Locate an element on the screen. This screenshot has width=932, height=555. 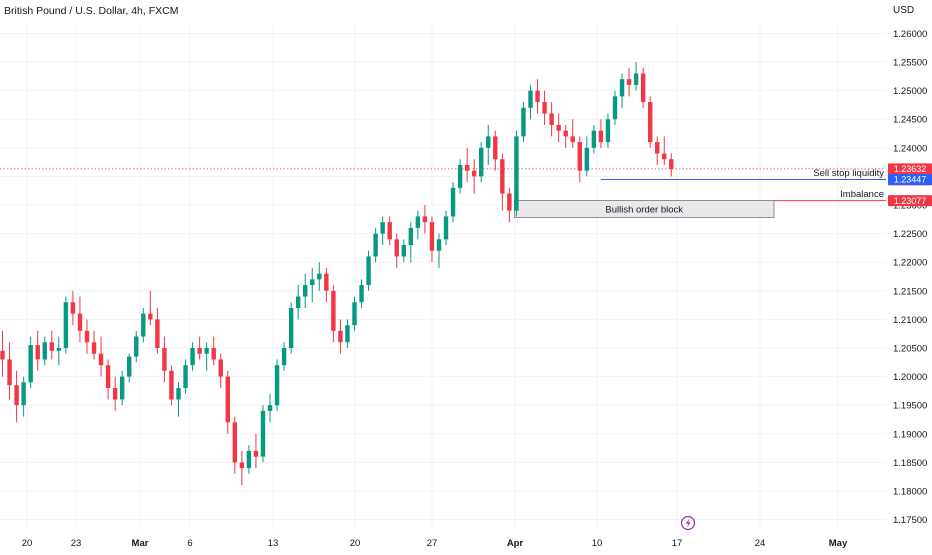
alert-icon is located at coordinates (688, 523).